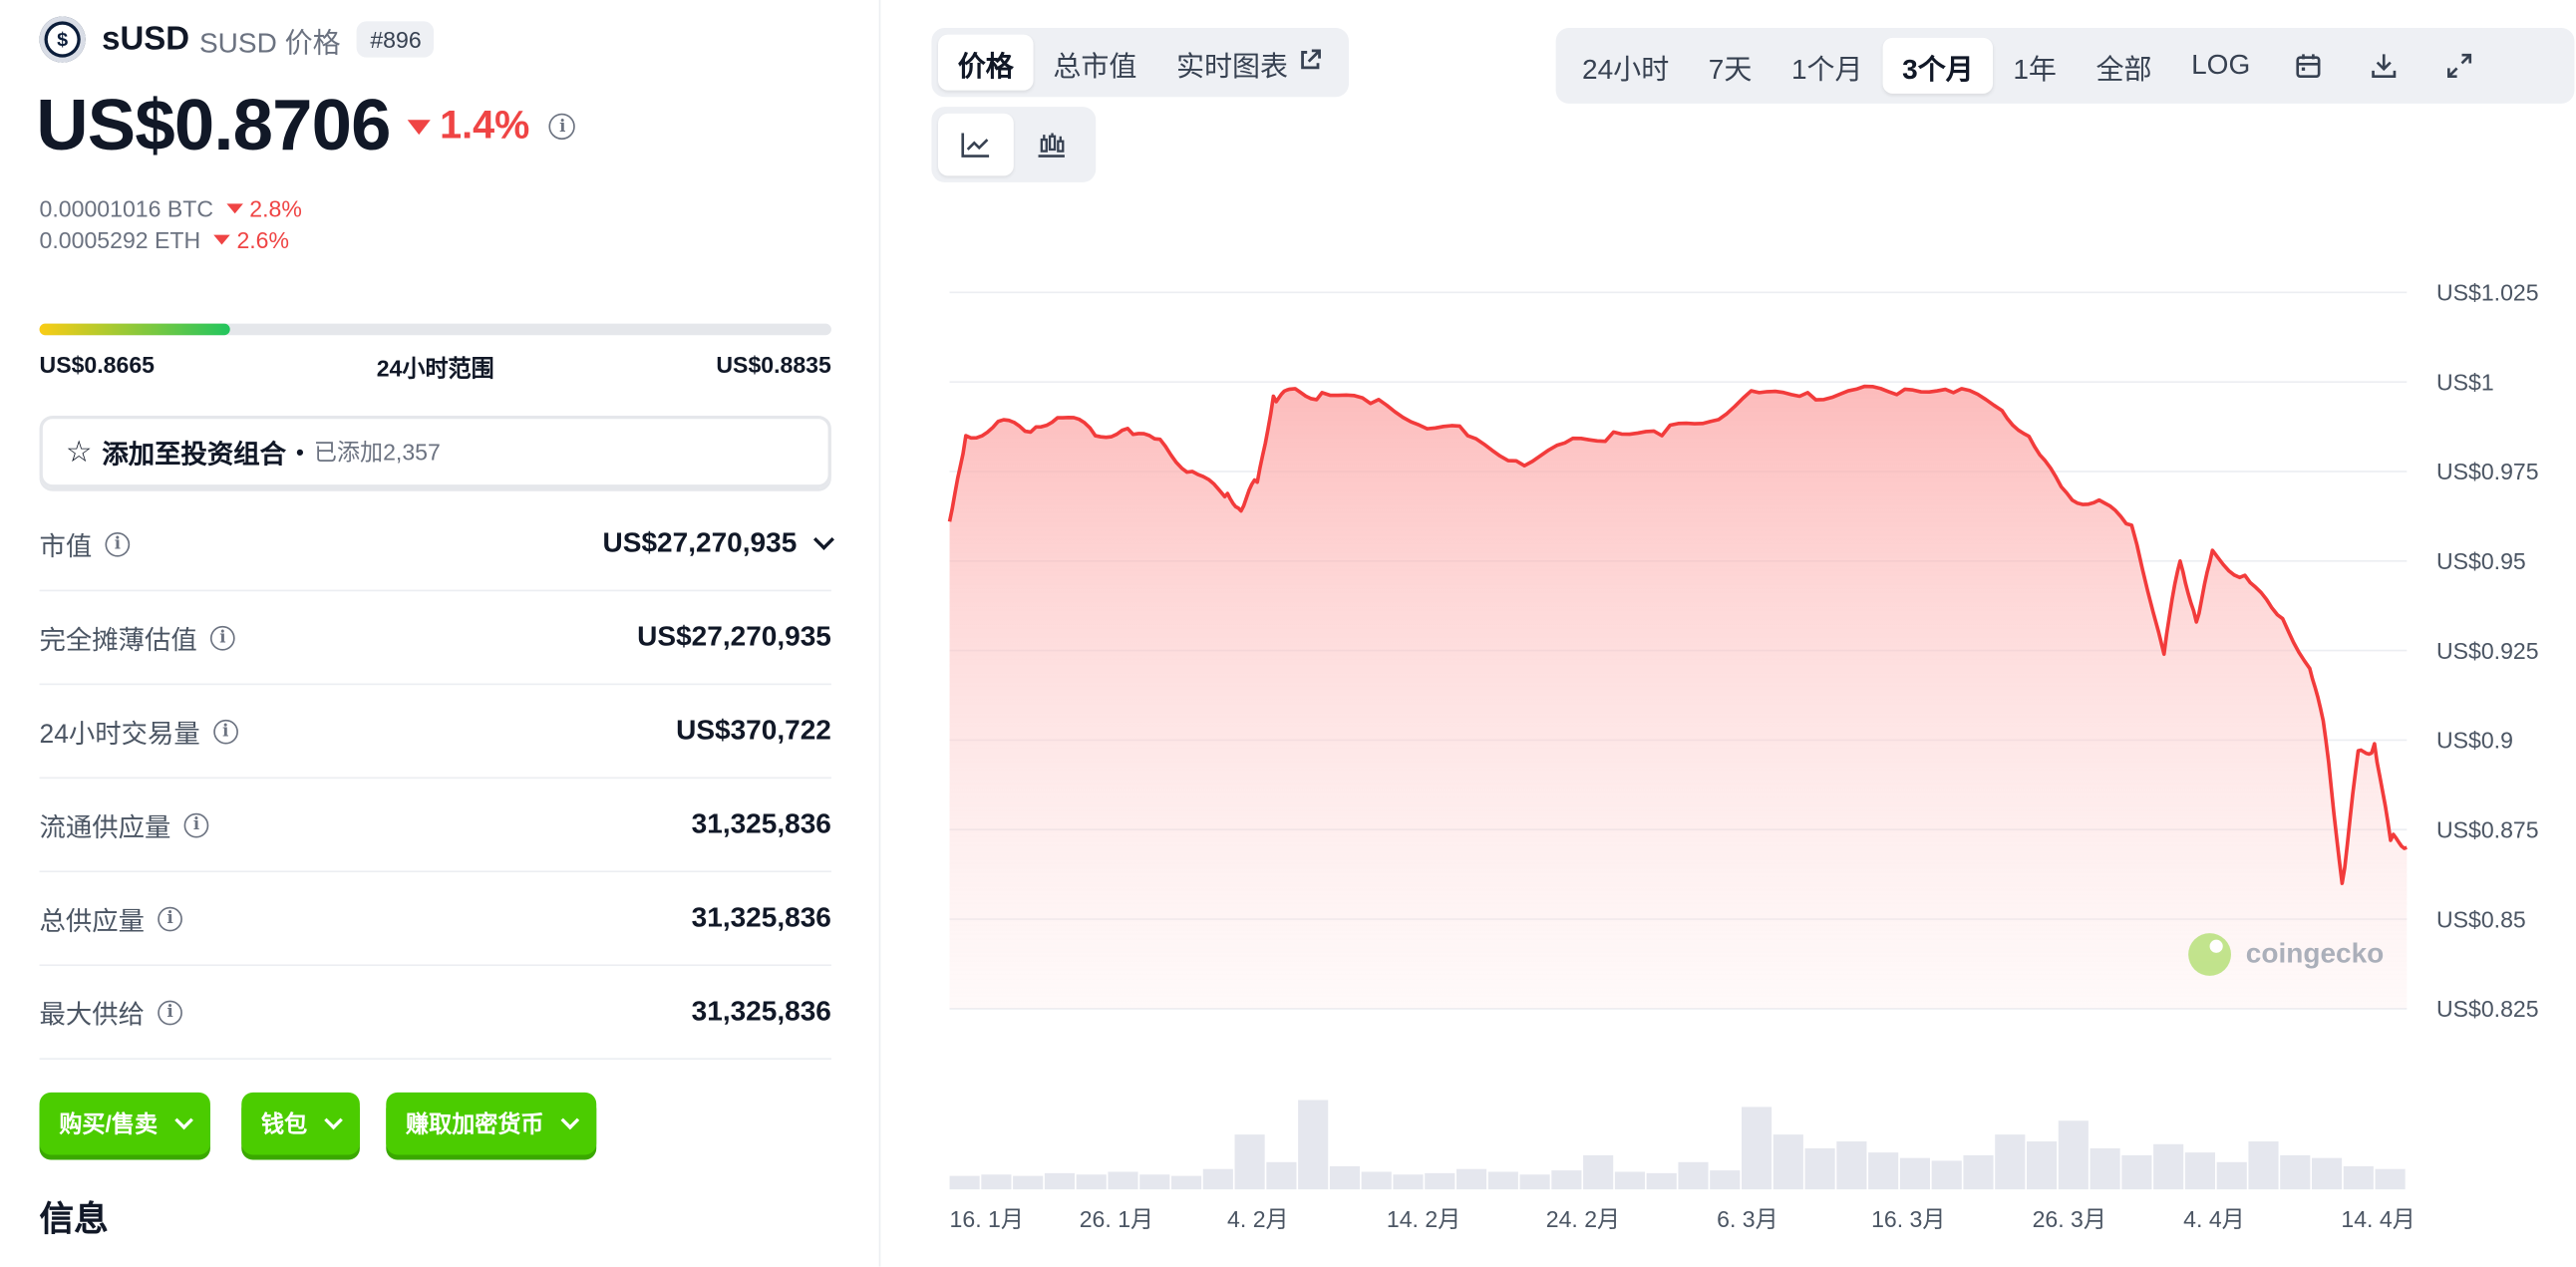 The width and height of the screenshot is (2576, 1267). I want to click on gecko-eye-icon, so click(2216, 946).